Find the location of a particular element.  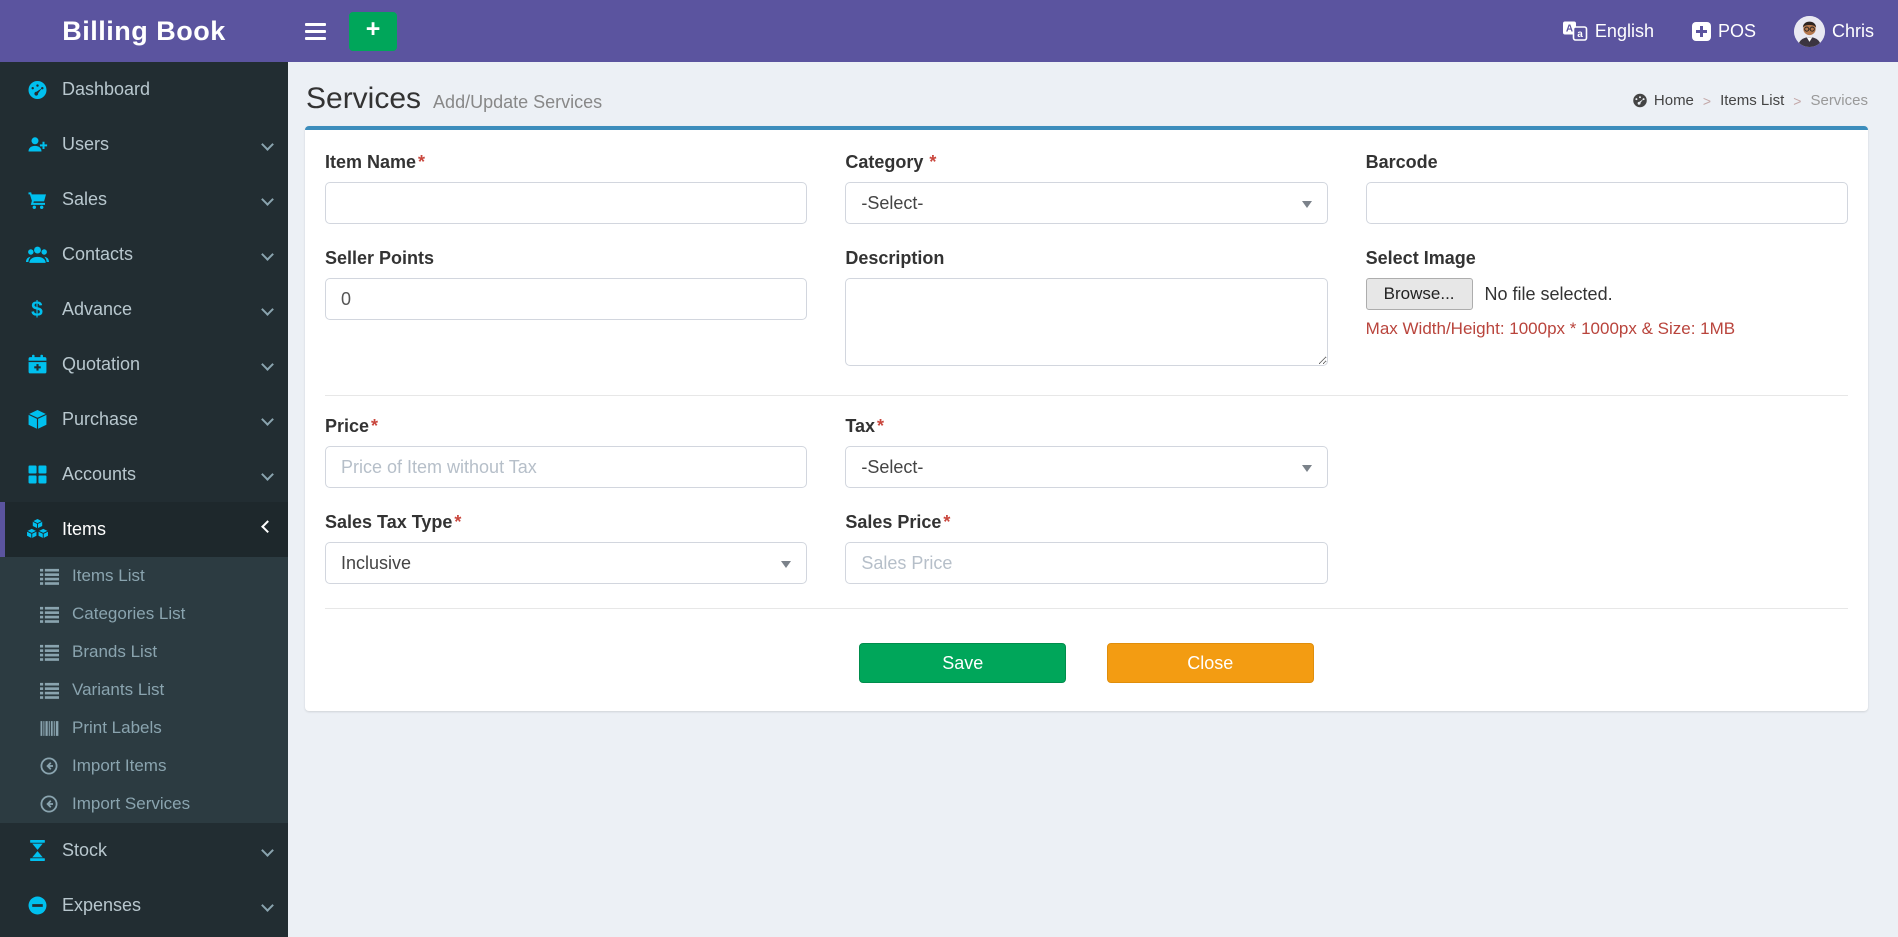

item-name-input is located at coordinates (566, 203).